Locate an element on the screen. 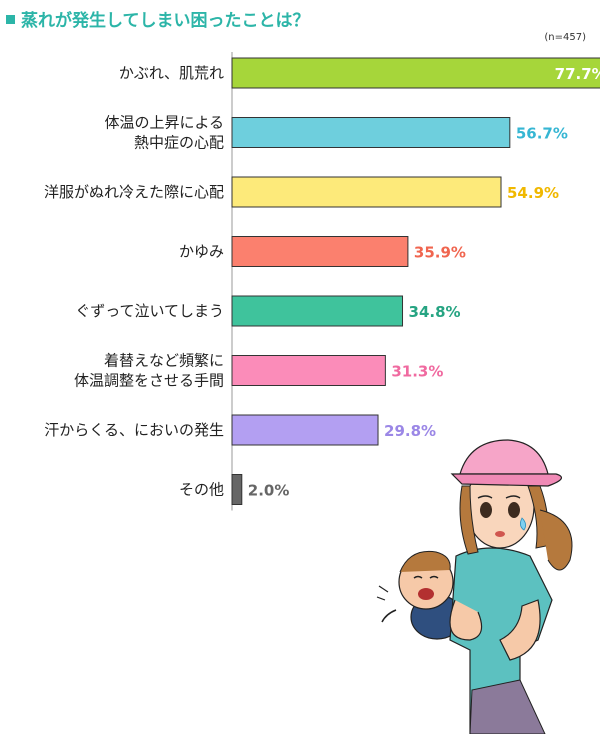 The width and height of the screenshot is (600, 734). category-label-7: その他 is located at coordinates (201, 490).